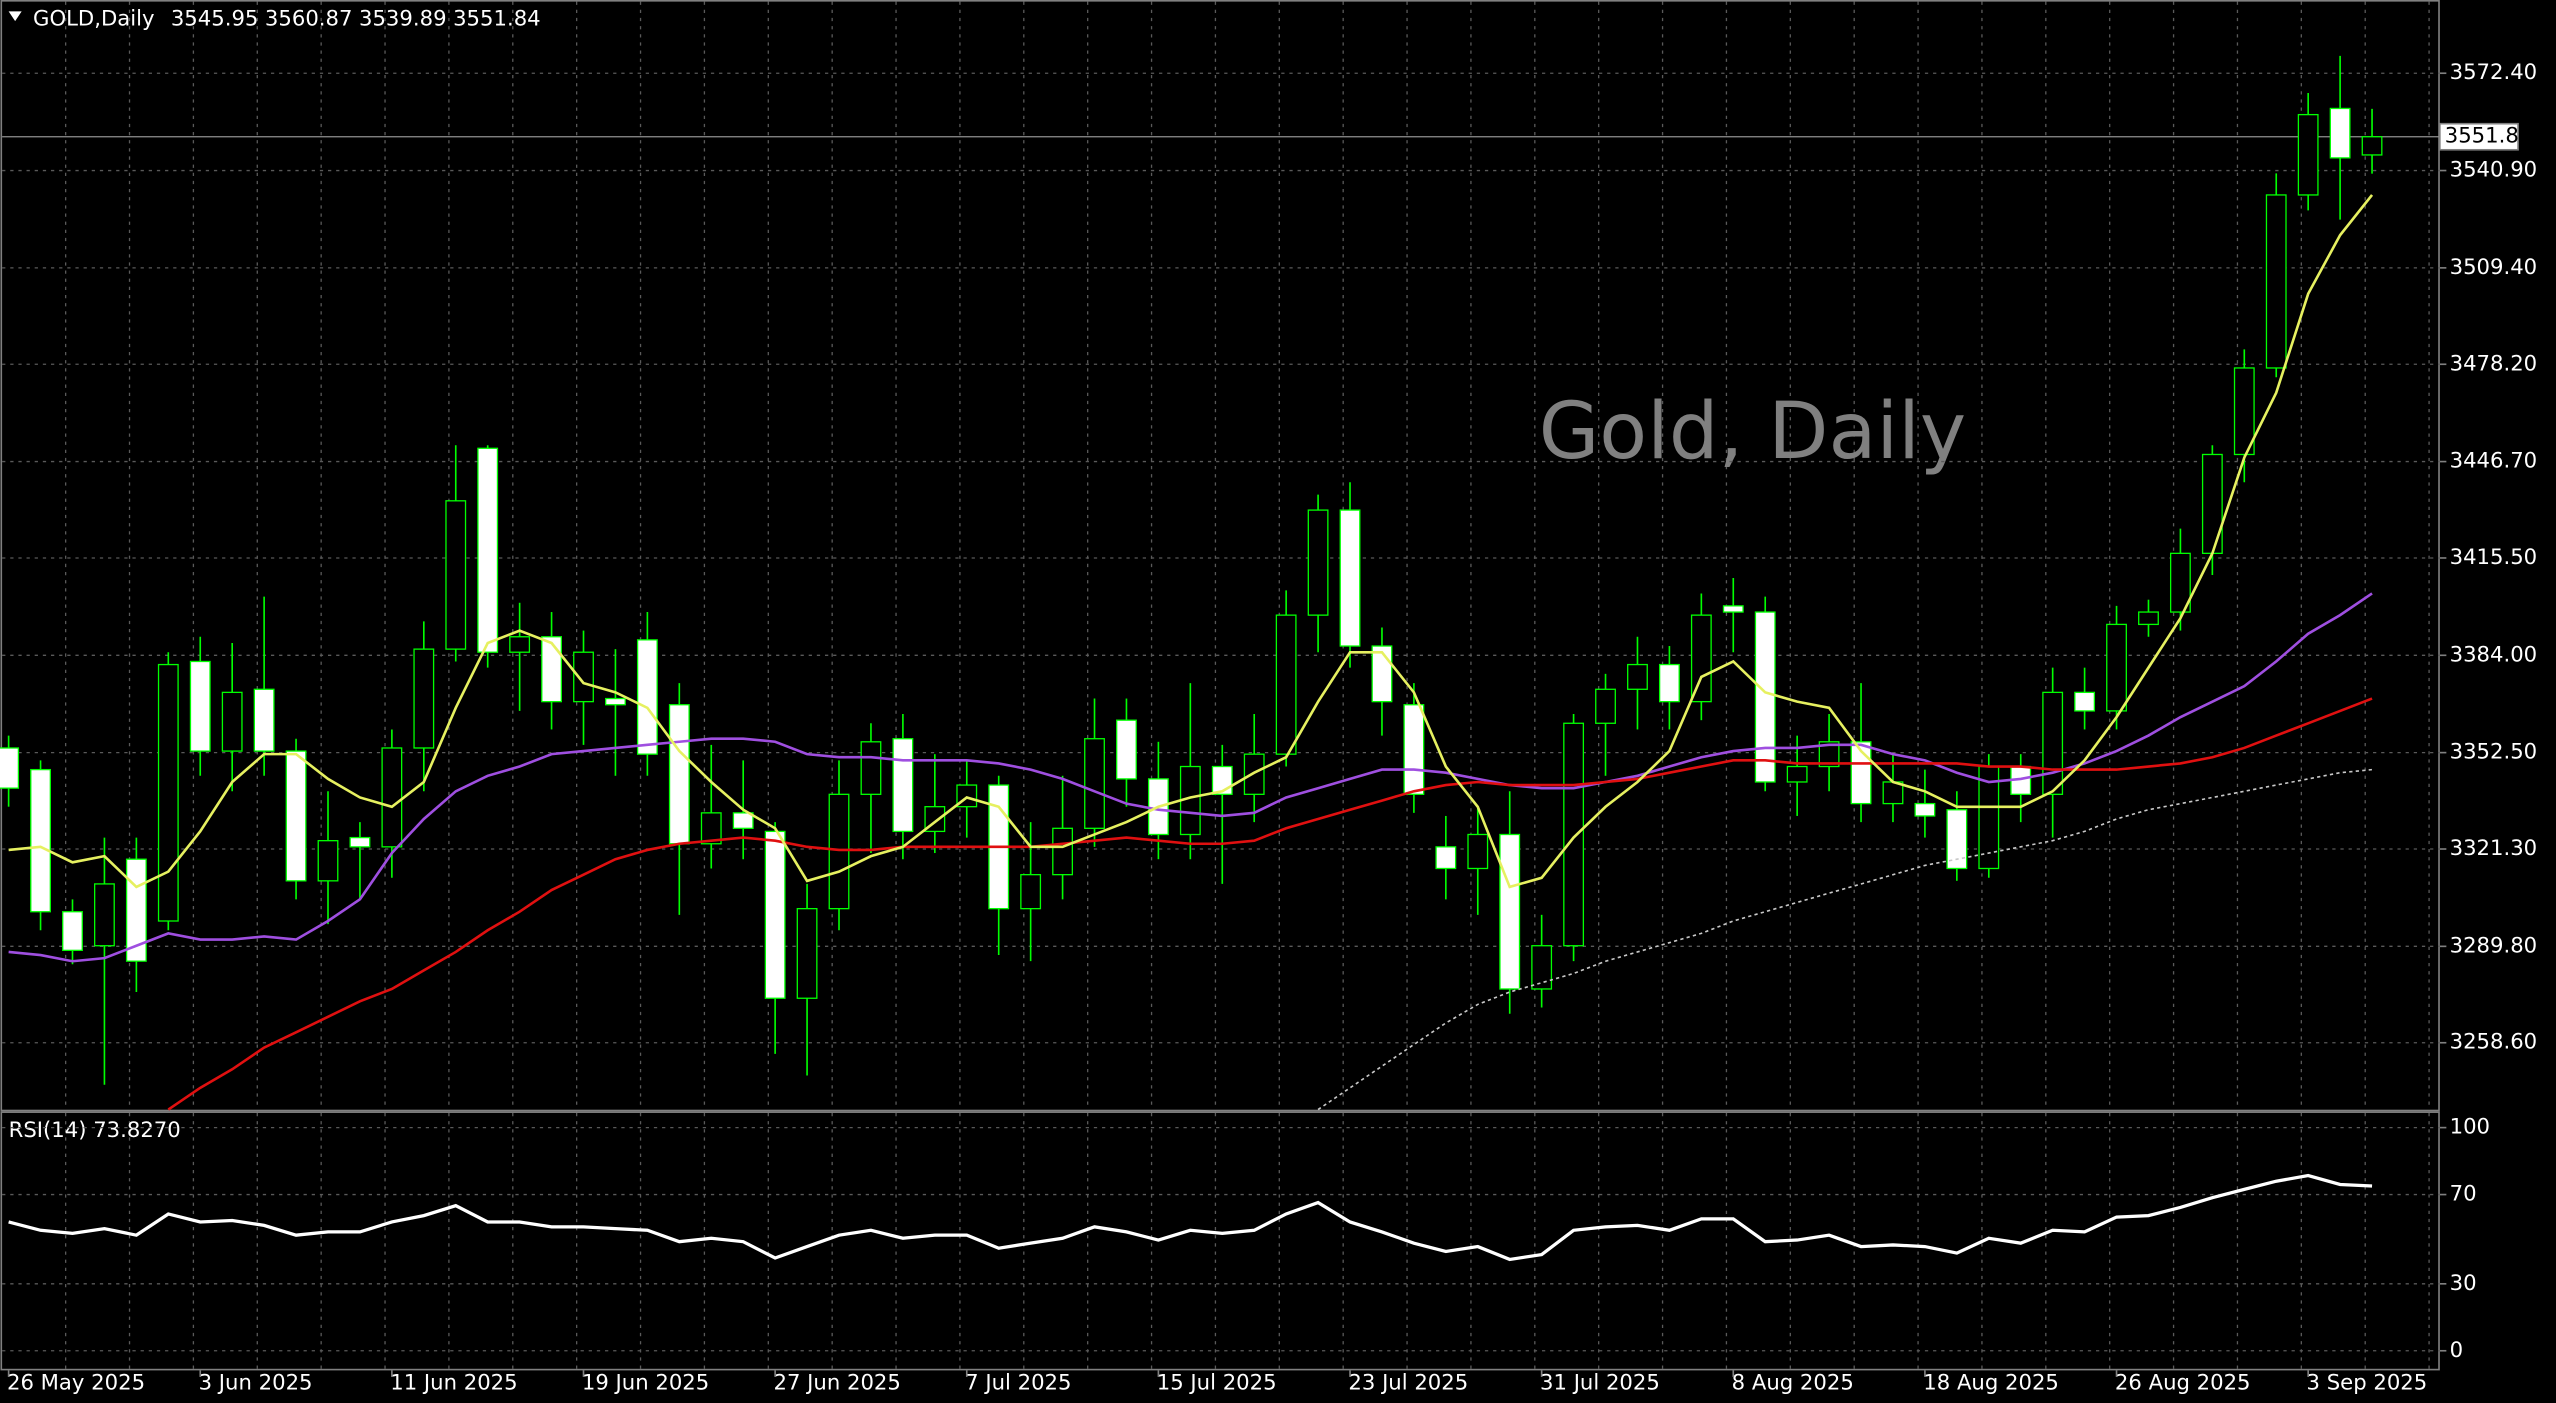  Describe the element at coordinates (453, 1381) in the screenshot. I see `x-tick-label: 11 Jun 2025` at that location.